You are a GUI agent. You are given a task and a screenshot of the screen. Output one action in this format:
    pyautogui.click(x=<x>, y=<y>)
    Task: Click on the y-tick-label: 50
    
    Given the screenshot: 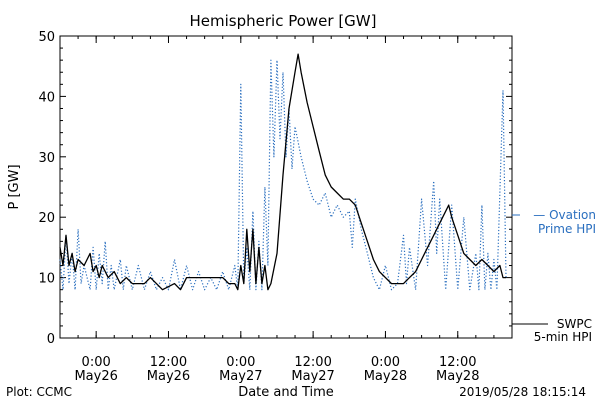 What is the action you would take?
    pyautogui.click(x=46, y=37)
    